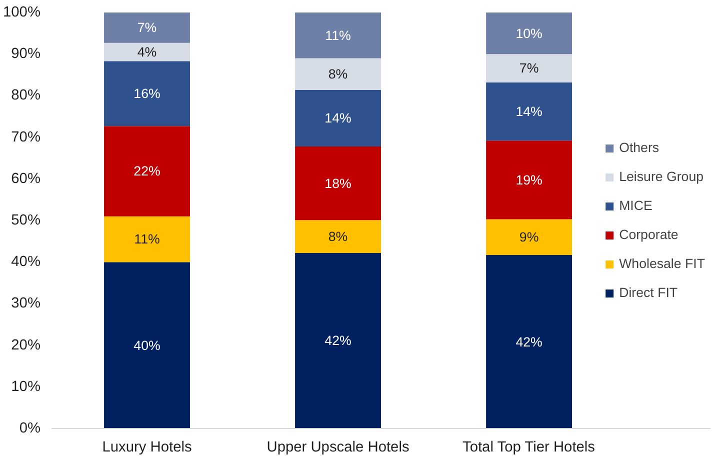  Describe the element at coordinates (26, 386) in the screenshot. I see `y-tick-label: 10%` at that location.